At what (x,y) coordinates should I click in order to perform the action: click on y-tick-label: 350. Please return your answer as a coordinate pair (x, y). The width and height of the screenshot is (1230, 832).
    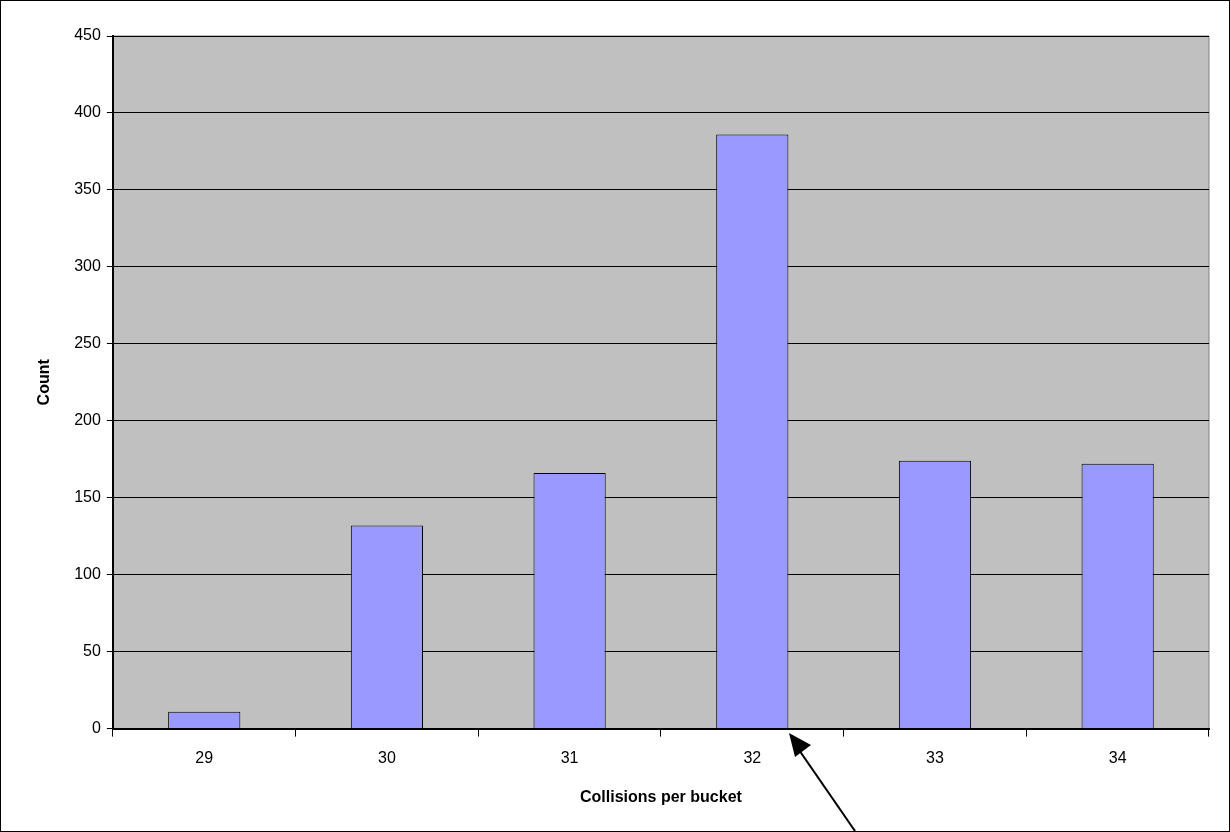
    Looking at the image, I should click on (87, 189).